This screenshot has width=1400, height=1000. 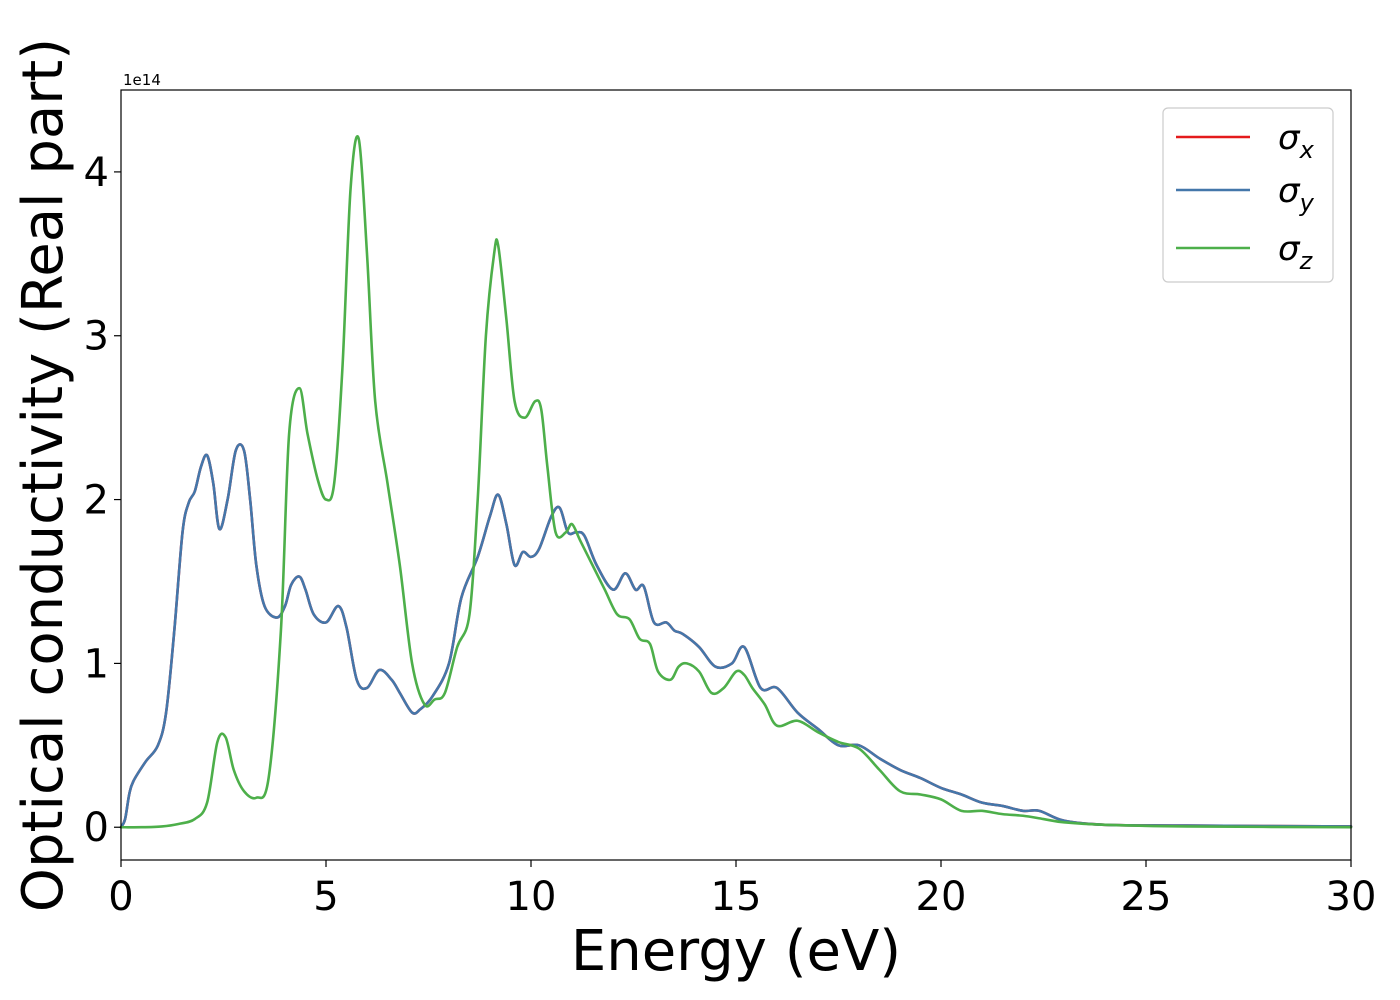 What do you see at coordinates (96, 173) in the screenshot?
I see `y-tick-label: 4` at bounding box center [96, 173].